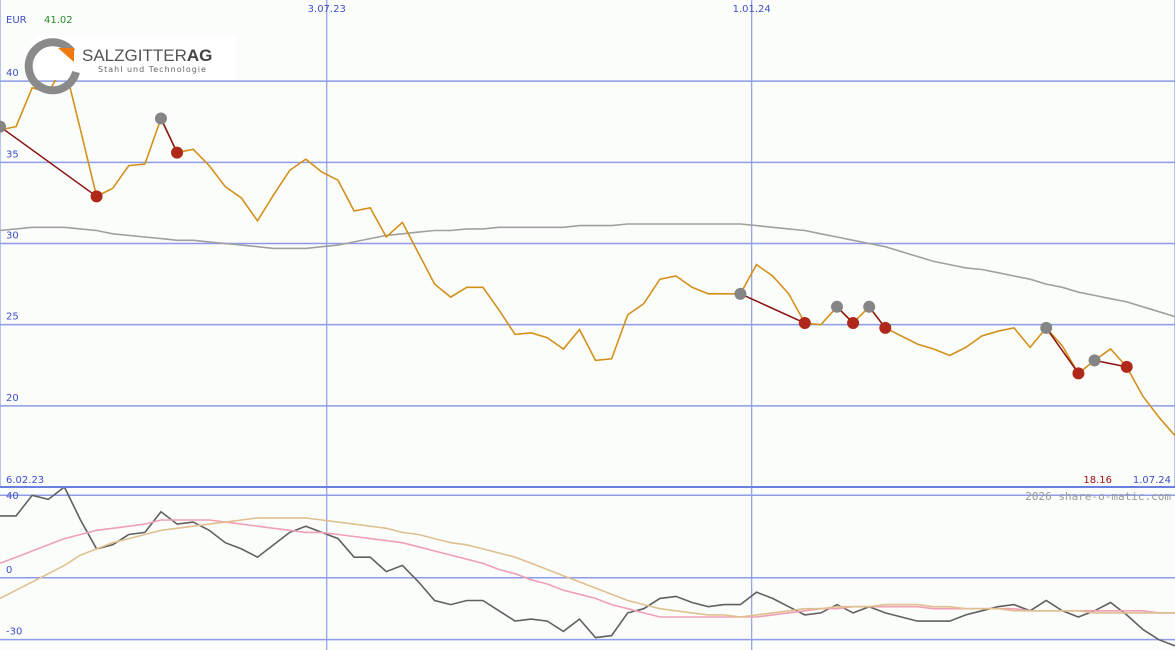 This screenshot has height=650, width=1175. What do you see at coordinates (14, 632) in the screenshot?
I see `y-tick-label: -30` at bounding box center [14, 632].